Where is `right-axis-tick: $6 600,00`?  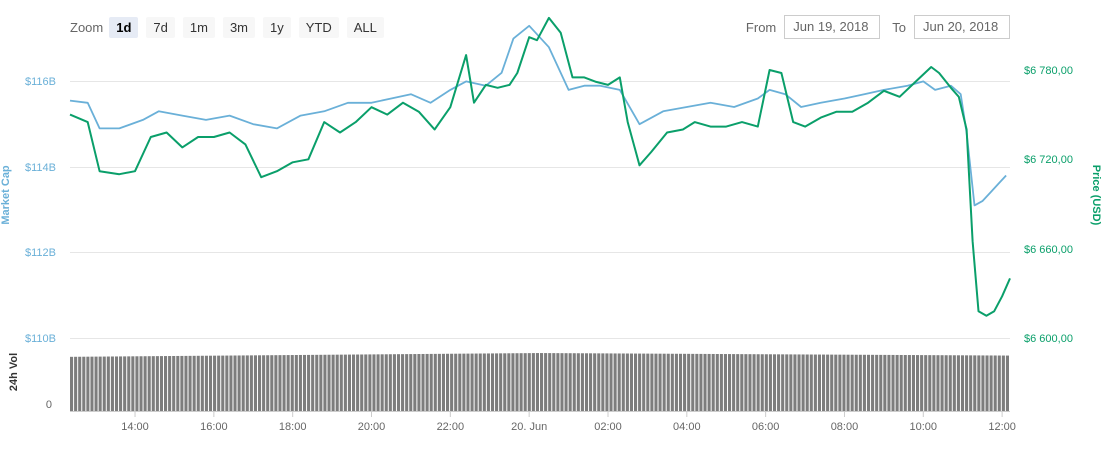
right-axis-tick: $6 600,00 is located at coordinates (1048, 339).